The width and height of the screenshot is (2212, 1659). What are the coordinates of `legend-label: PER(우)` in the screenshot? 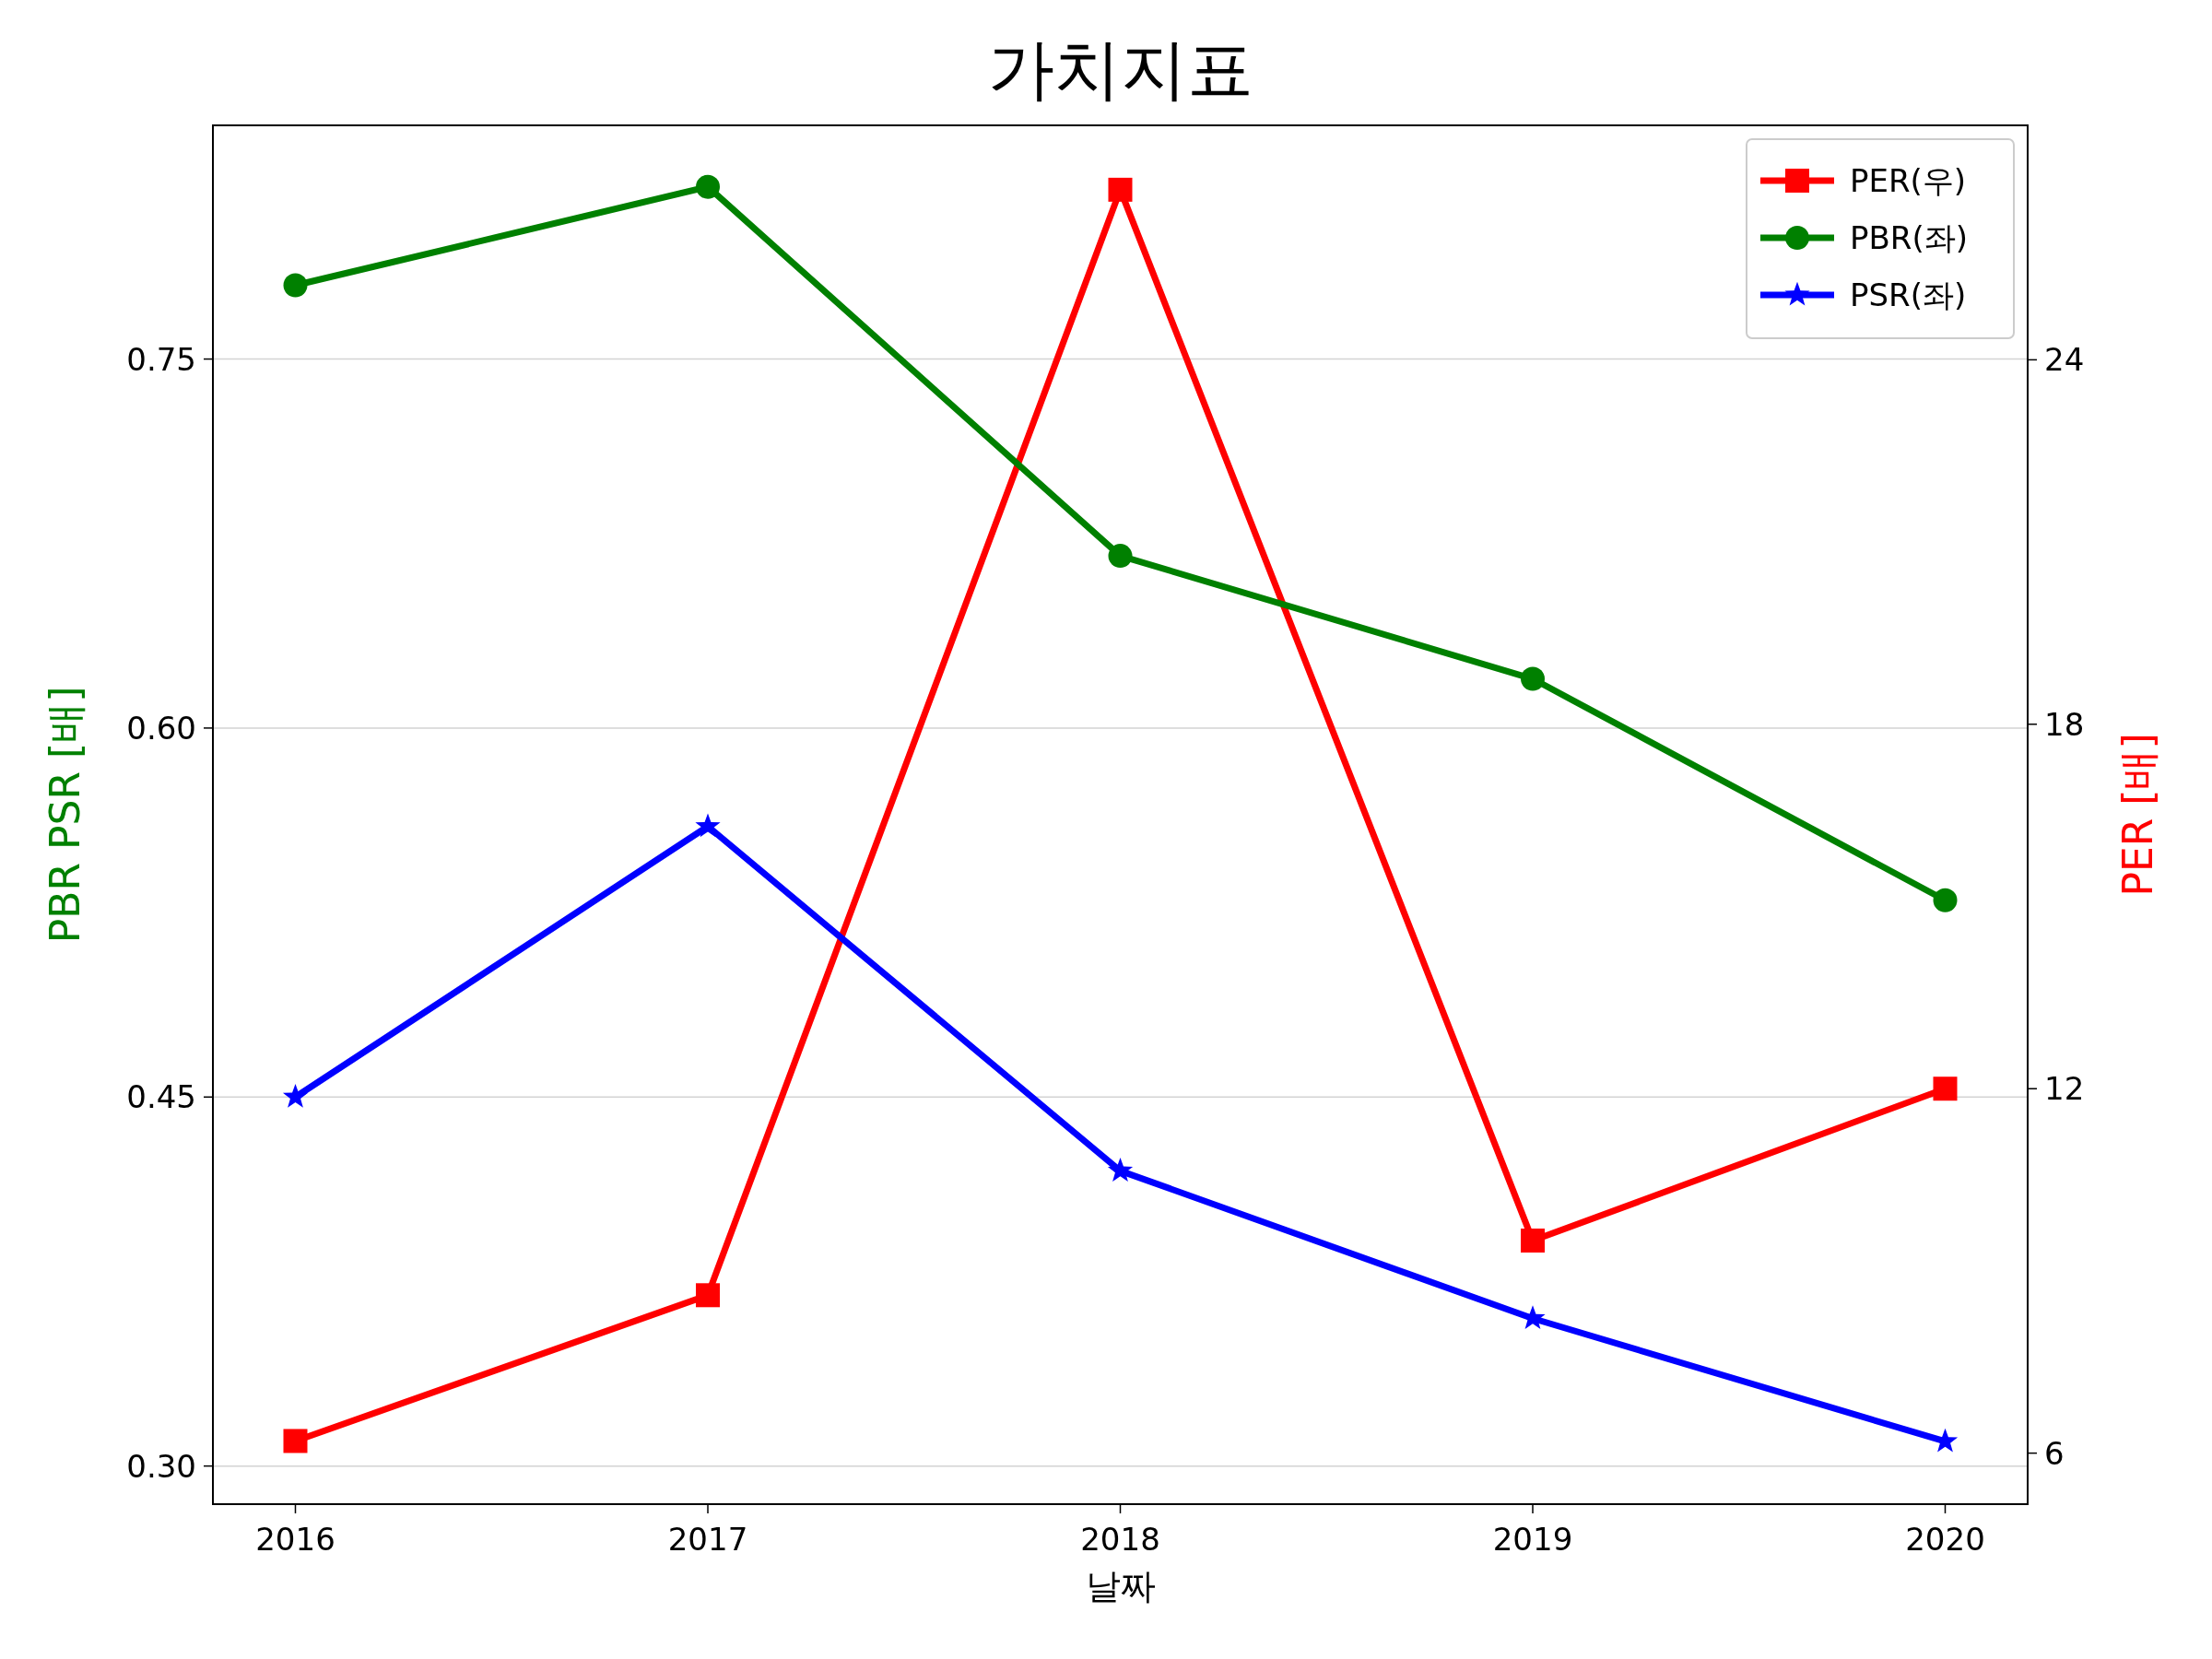 It's located at (1908, 180).